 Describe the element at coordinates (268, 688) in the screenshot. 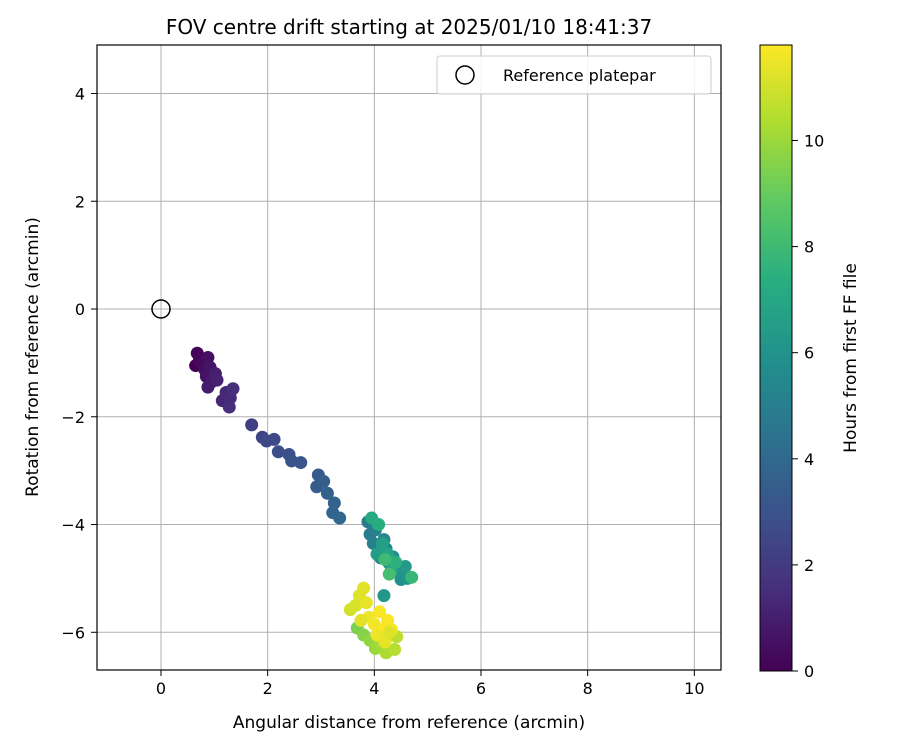

I see `x-tick-label: 2` at that location.